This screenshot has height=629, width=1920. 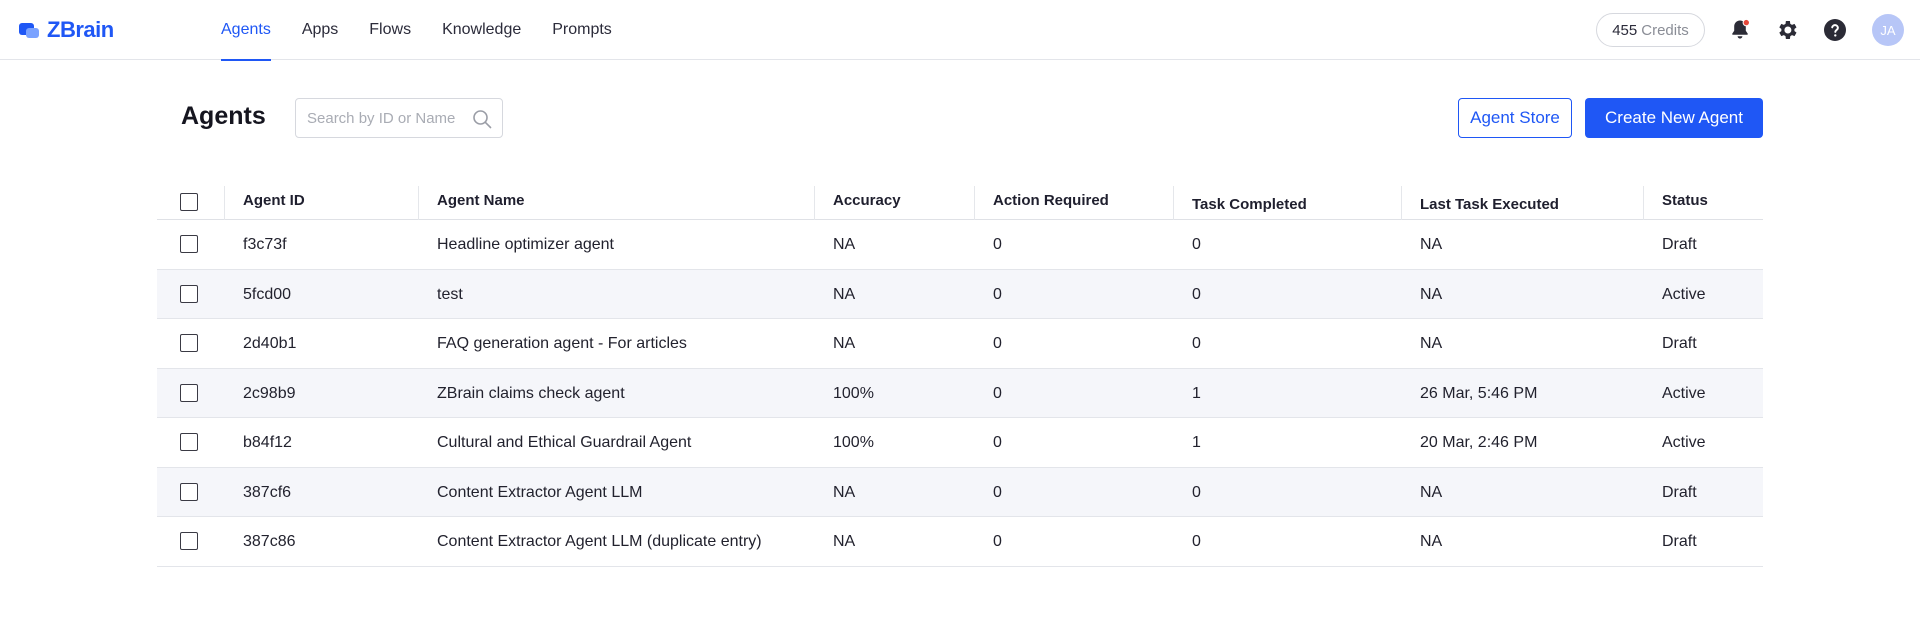 What do you see at coordinates (390, 29) in the screenshot?
I see `nav-tab-flows: Flows` at bounding box center [390, 29].